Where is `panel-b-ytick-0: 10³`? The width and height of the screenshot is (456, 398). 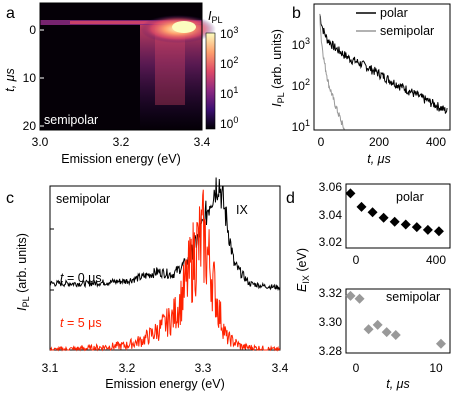
panel-b-ytick-0: 10³ is located at coordinates (301, 44).